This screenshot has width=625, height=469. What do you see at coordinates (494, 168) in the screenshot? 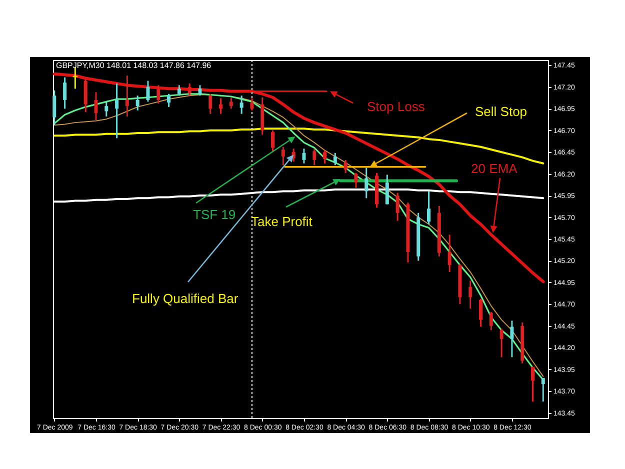
I see `annotation: 20 EMA` at bounding box center [494, 168].